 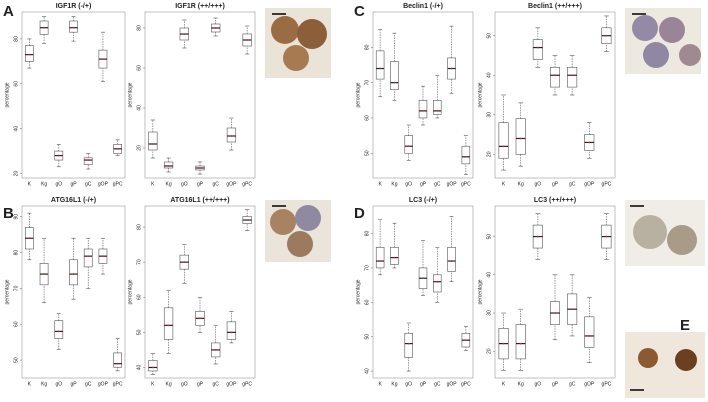 I want to click on chart-title: LC3 (-/+), so click(x=423, y=200).